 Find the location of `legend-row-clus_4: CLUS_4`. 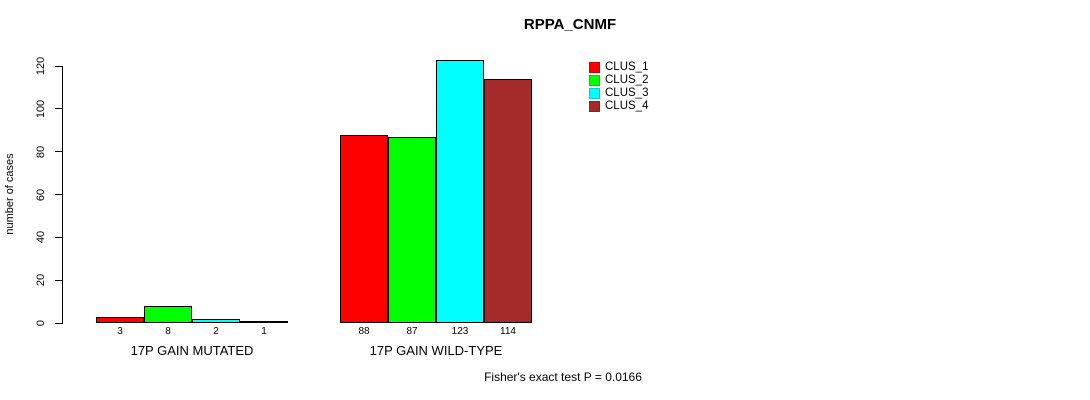

legend-row-clus_4: CLUS_4 is located at coordinates (618, 106).